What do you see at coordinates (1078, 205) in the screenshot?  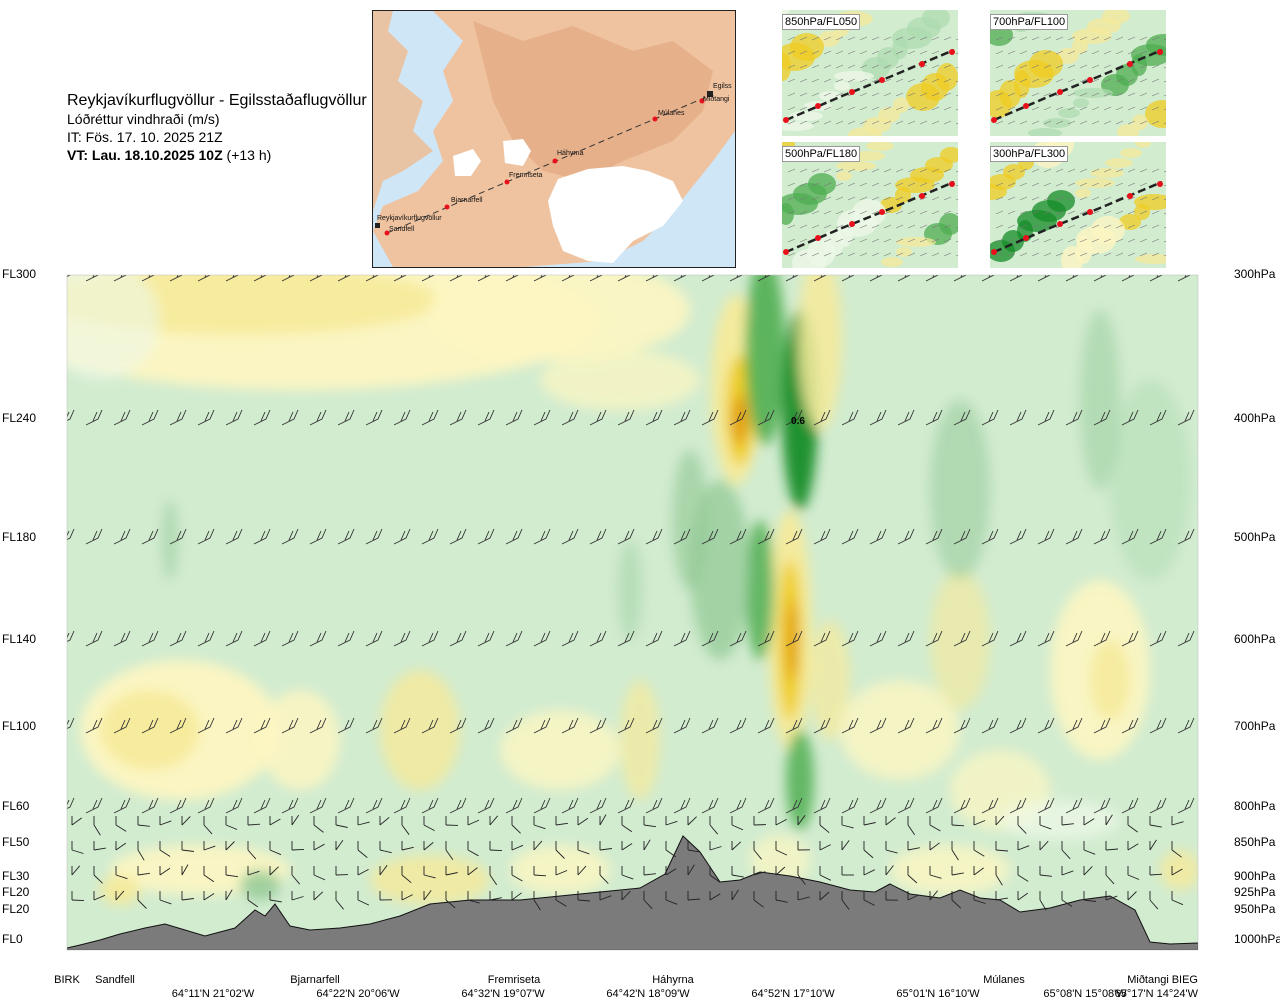 I see `mini-map-300-canvas` at bounding box center [1078, 205].